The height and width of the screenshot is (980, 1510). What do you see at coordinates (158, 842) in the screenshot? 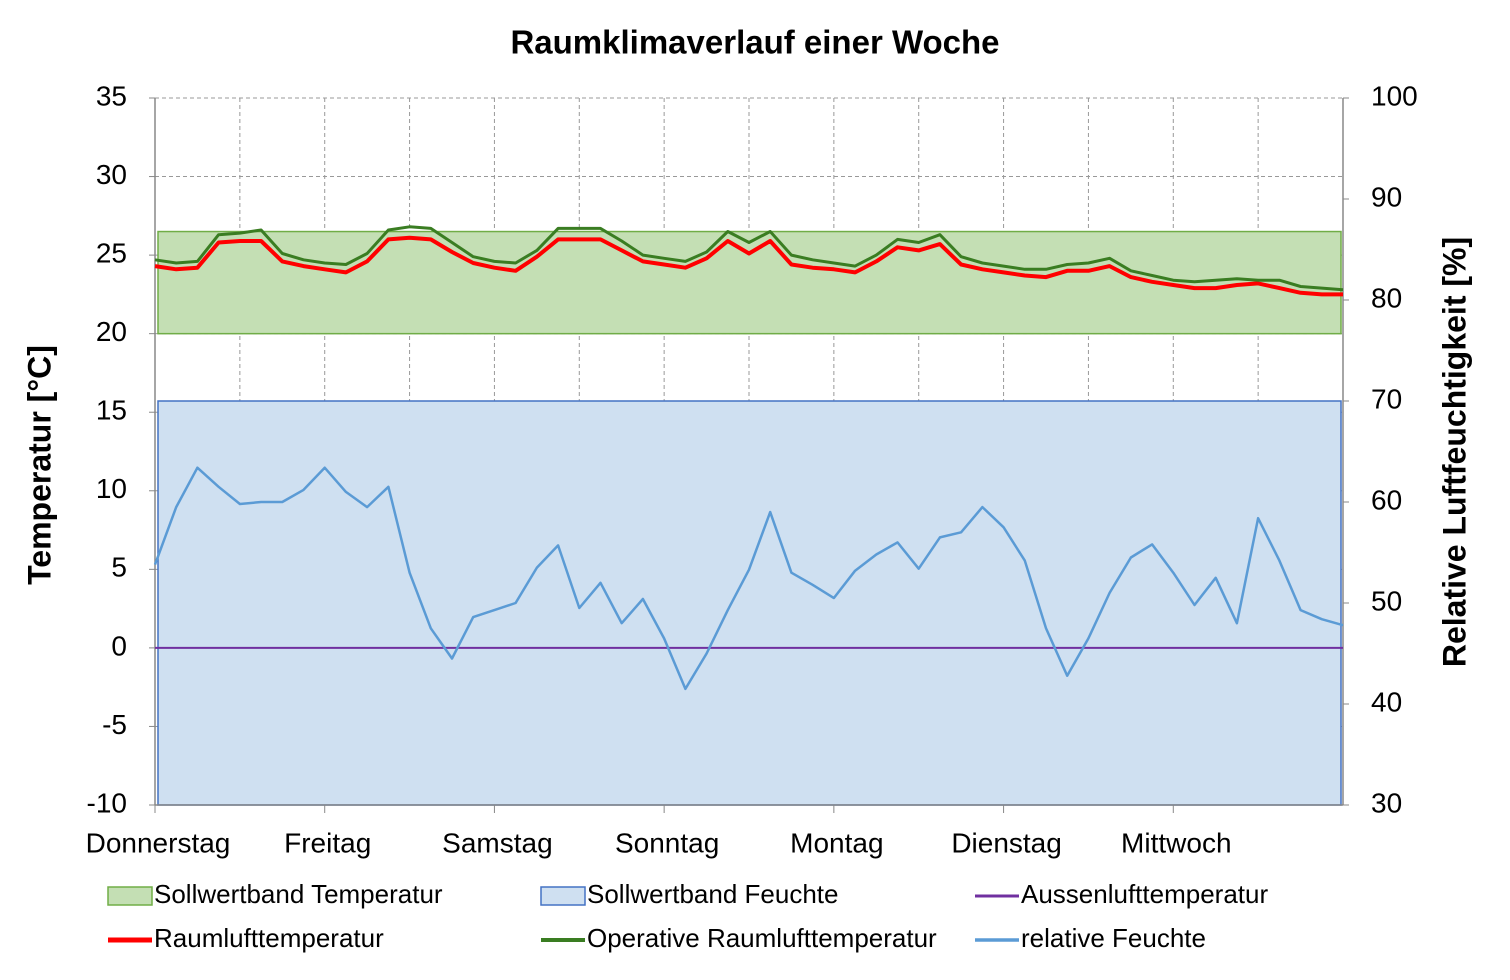
I see `x-tick-label: Donnerstag` at bounding box center [158, 842].